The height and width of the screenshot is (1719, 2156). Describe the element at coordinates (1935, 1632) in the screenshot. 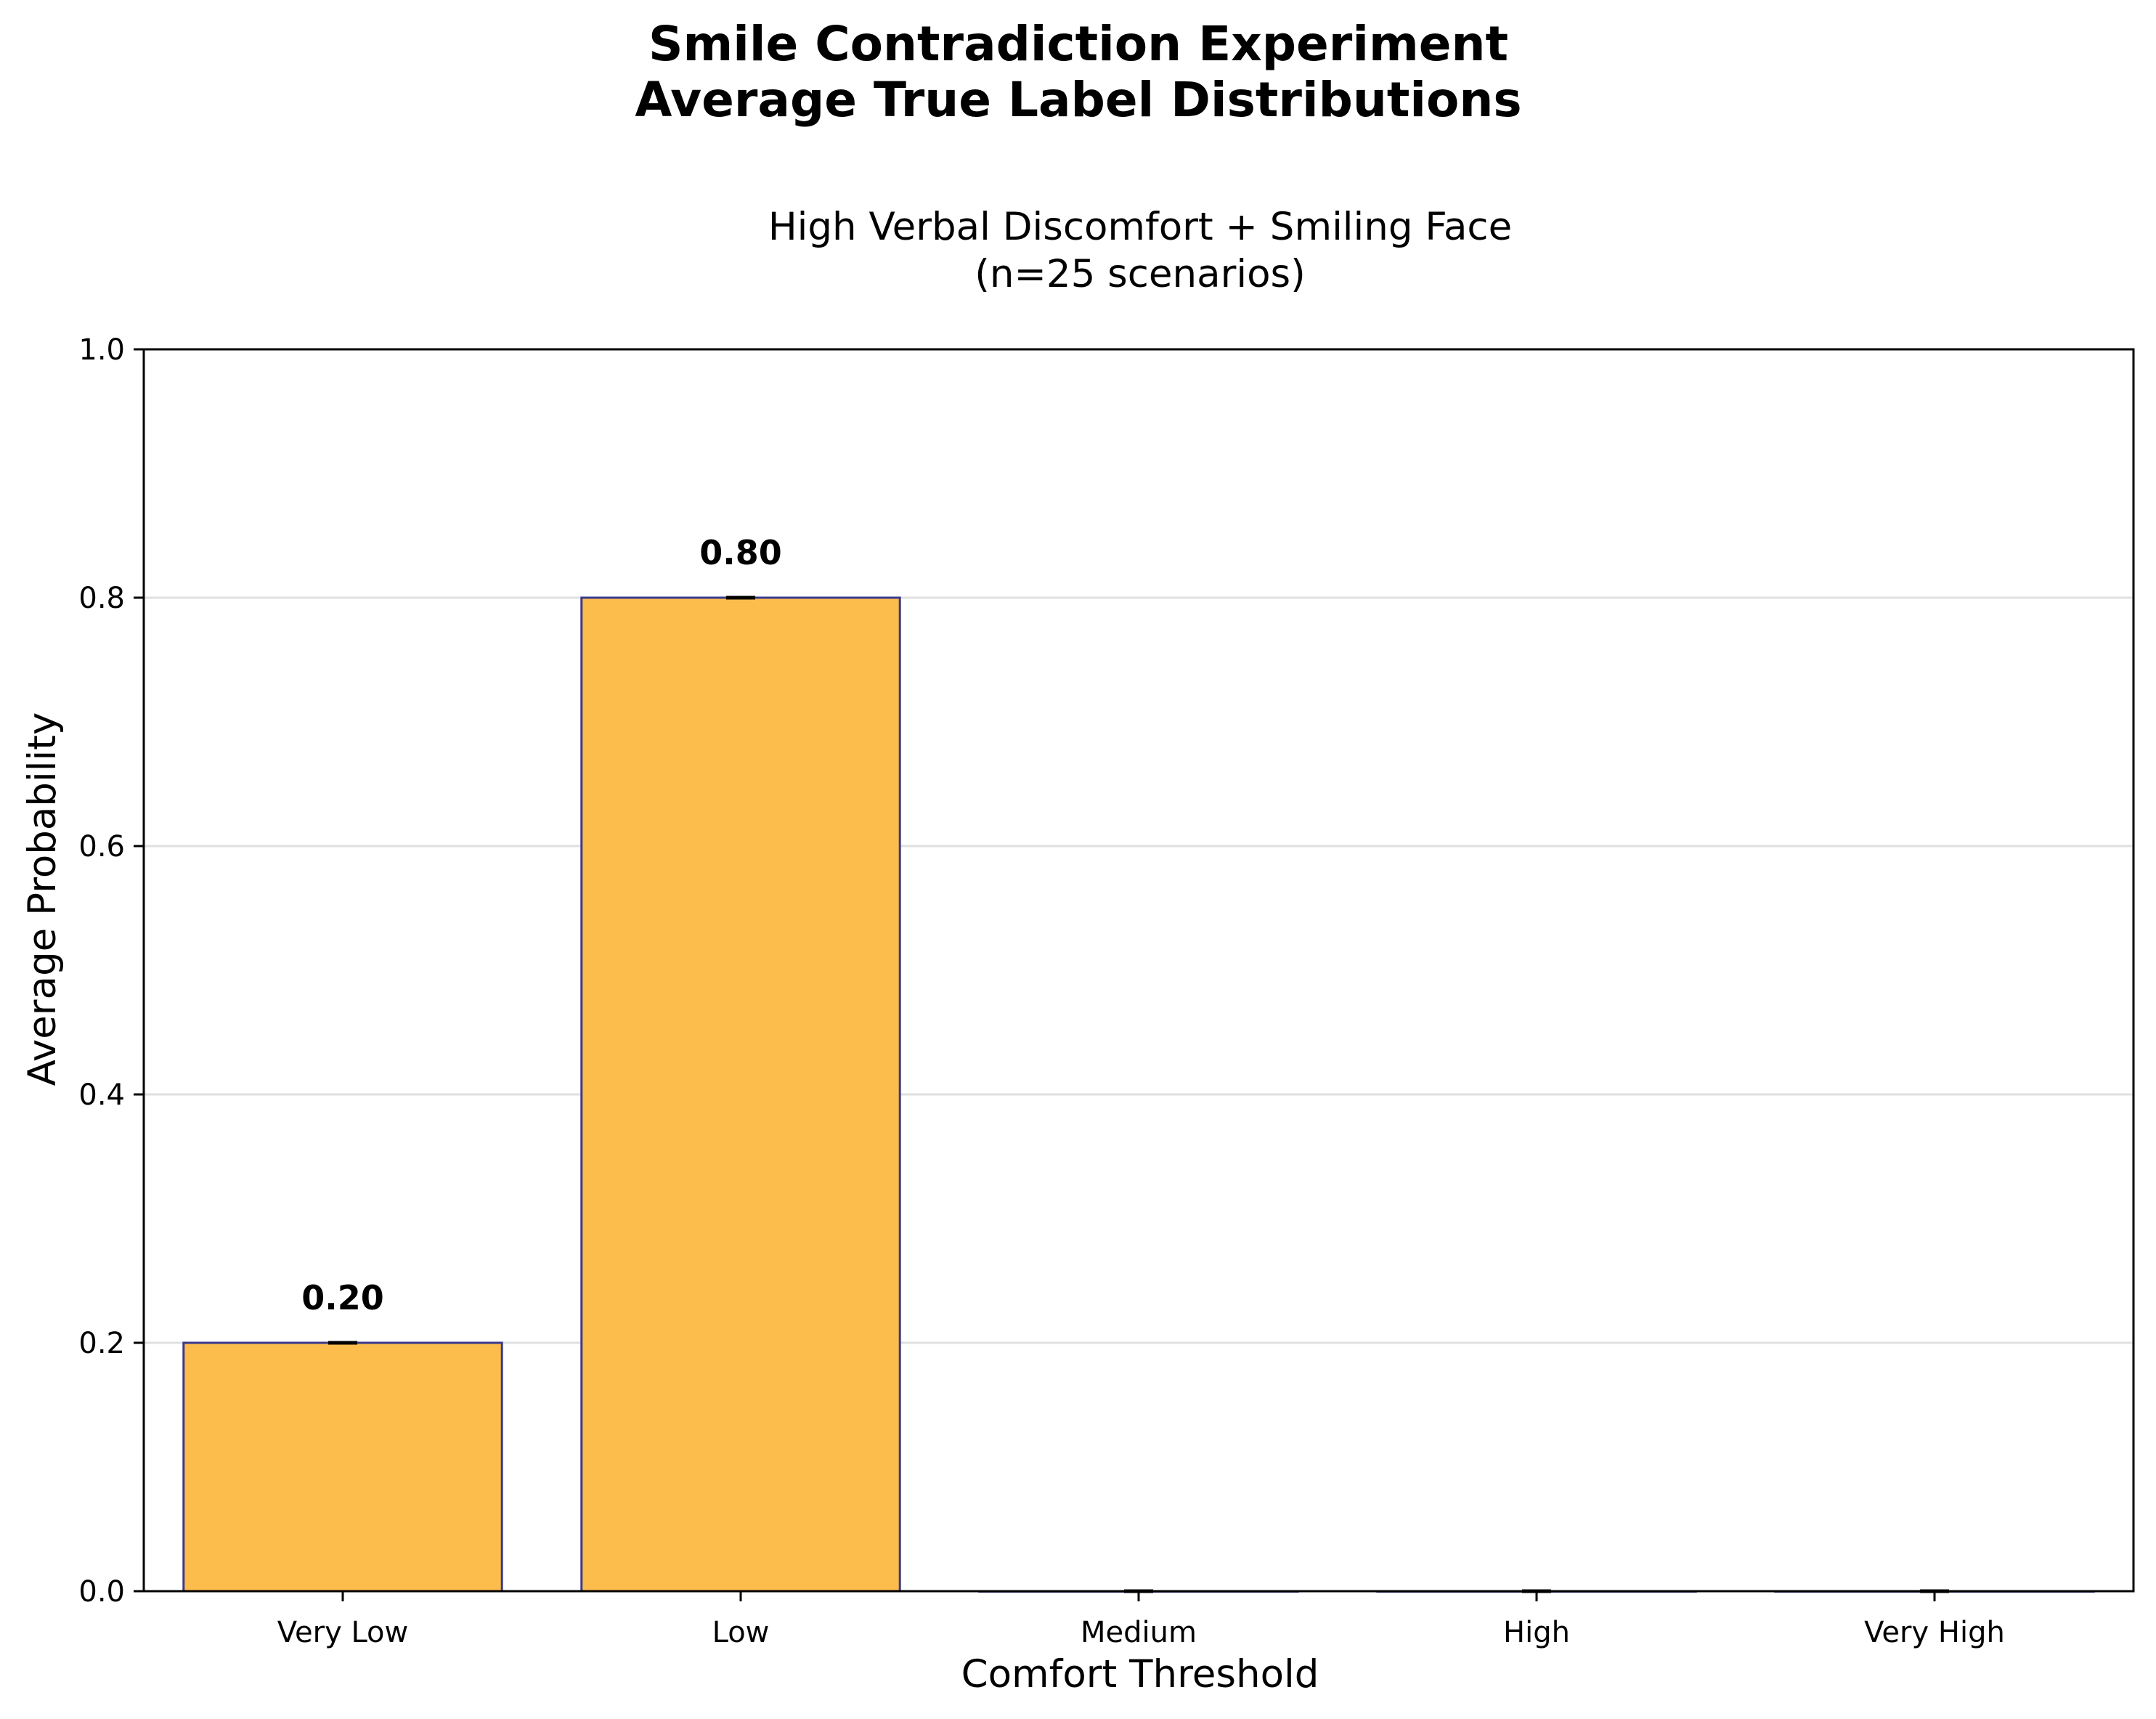

I see `x-tick-label-4: Very High` at that location.